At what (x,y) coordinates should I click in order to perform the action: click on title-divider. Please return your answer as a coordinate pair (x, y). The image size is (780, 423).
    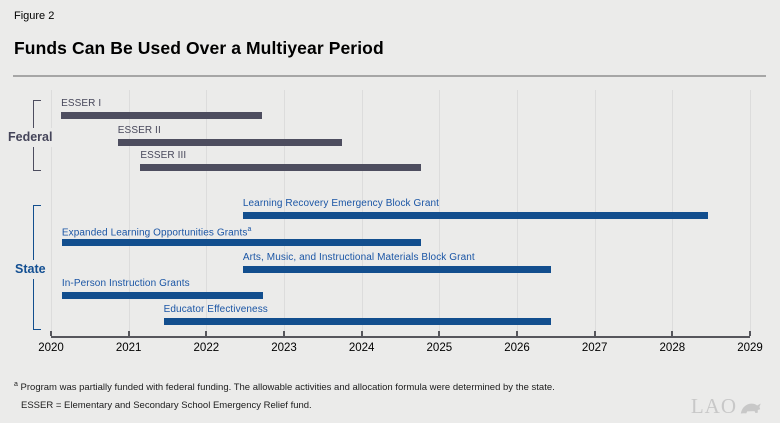
    Looking at the image, I should click on (389, 76).